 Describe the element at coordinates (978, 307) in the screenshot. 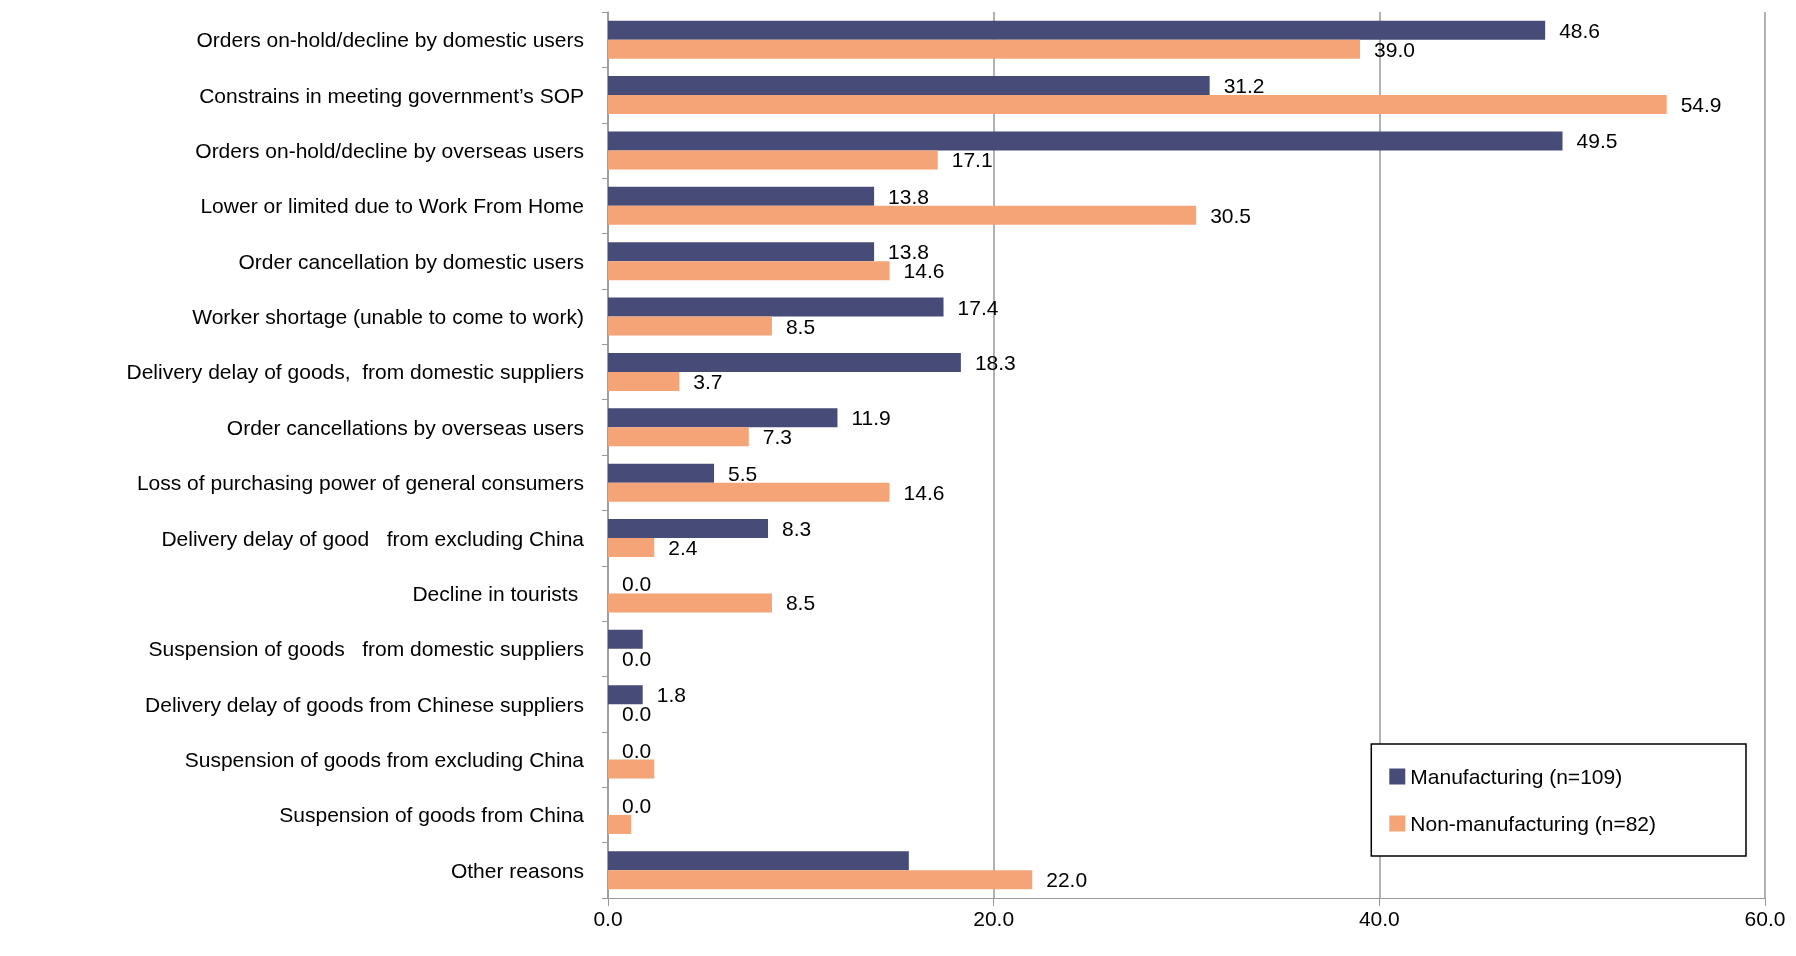

I see `data-label: 17.4` at that location.